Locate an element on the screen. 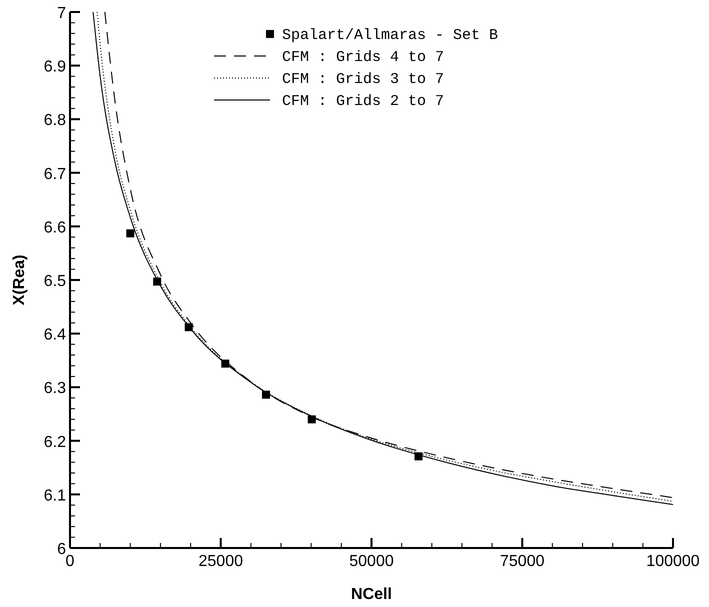 The width and height of the screenshot is (709, 607). legend-label: CFM : Grids 4 to 7 is located at coordinates (363, 57).